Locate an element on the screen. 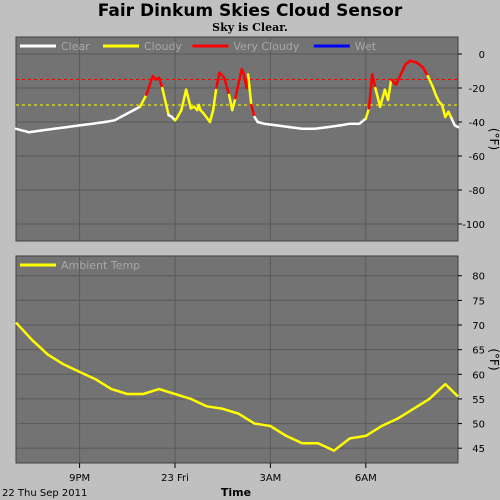 This screenshot has height=500, width=500. sky-status: Sky is Clear. is located at coordinates (250, 27).